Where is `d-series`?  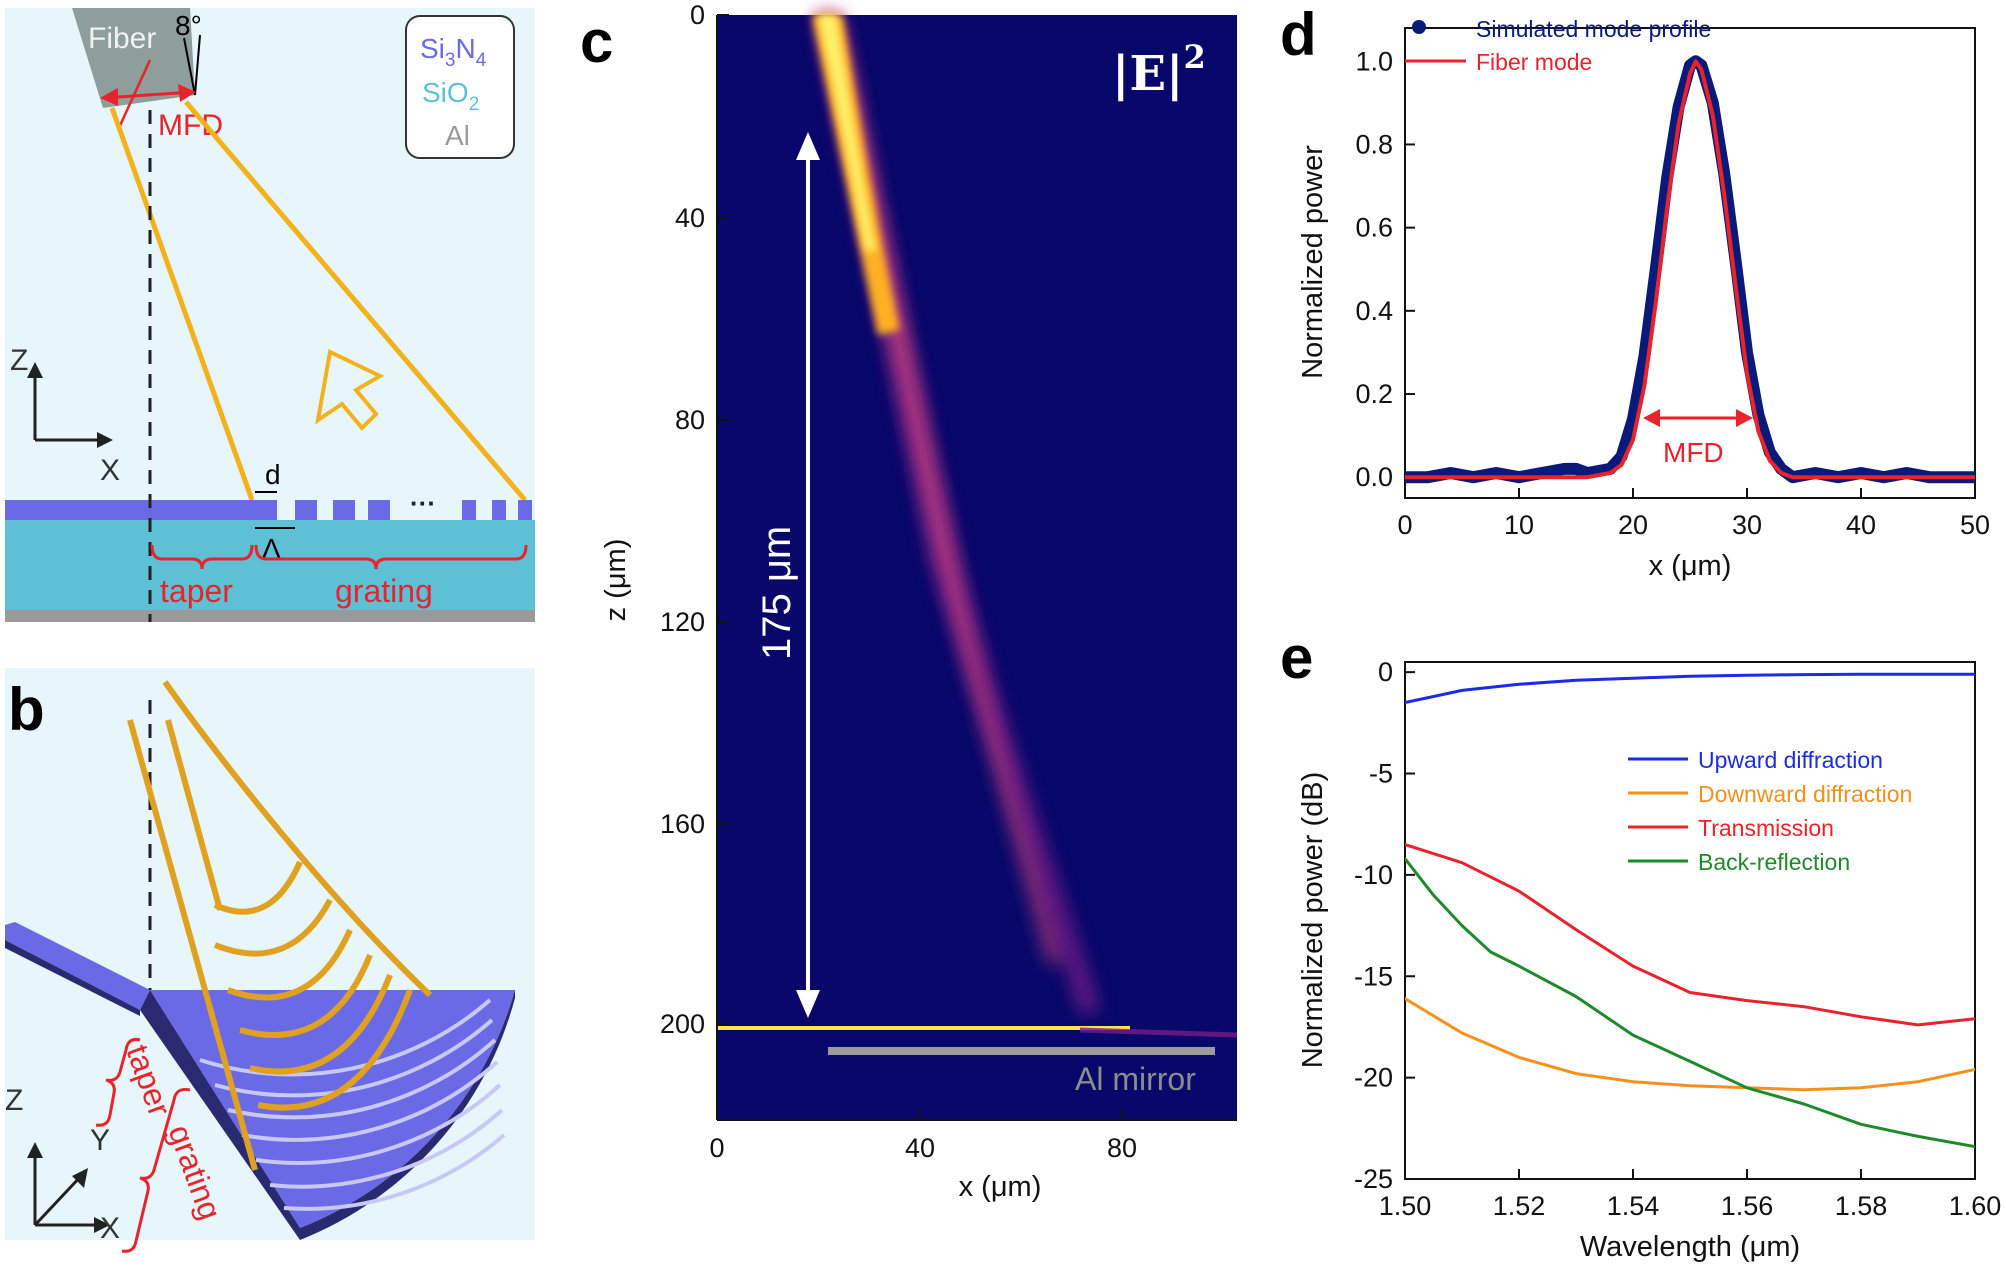 d-series is located at coordinates (1690, 269).